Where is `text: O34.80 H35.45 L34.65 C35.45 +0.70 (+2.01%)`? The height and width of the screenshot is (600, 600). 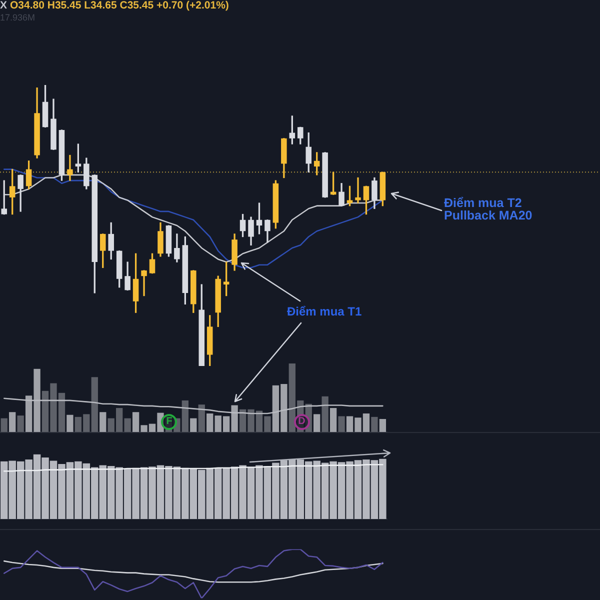 text: O34.80 H35.45 L34.65 C35.45 +0.70 (+2.01%) is located at coordinates (119, 6).